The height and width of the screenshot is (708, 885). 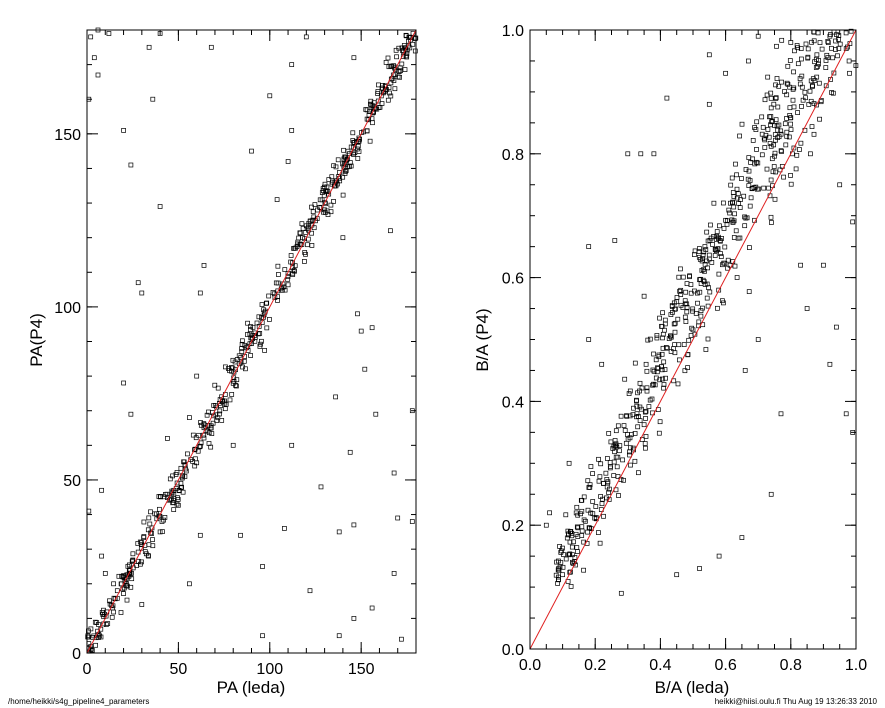 I want to click on ba-x-tick-label: 0.8, so click(x=791, y=665).